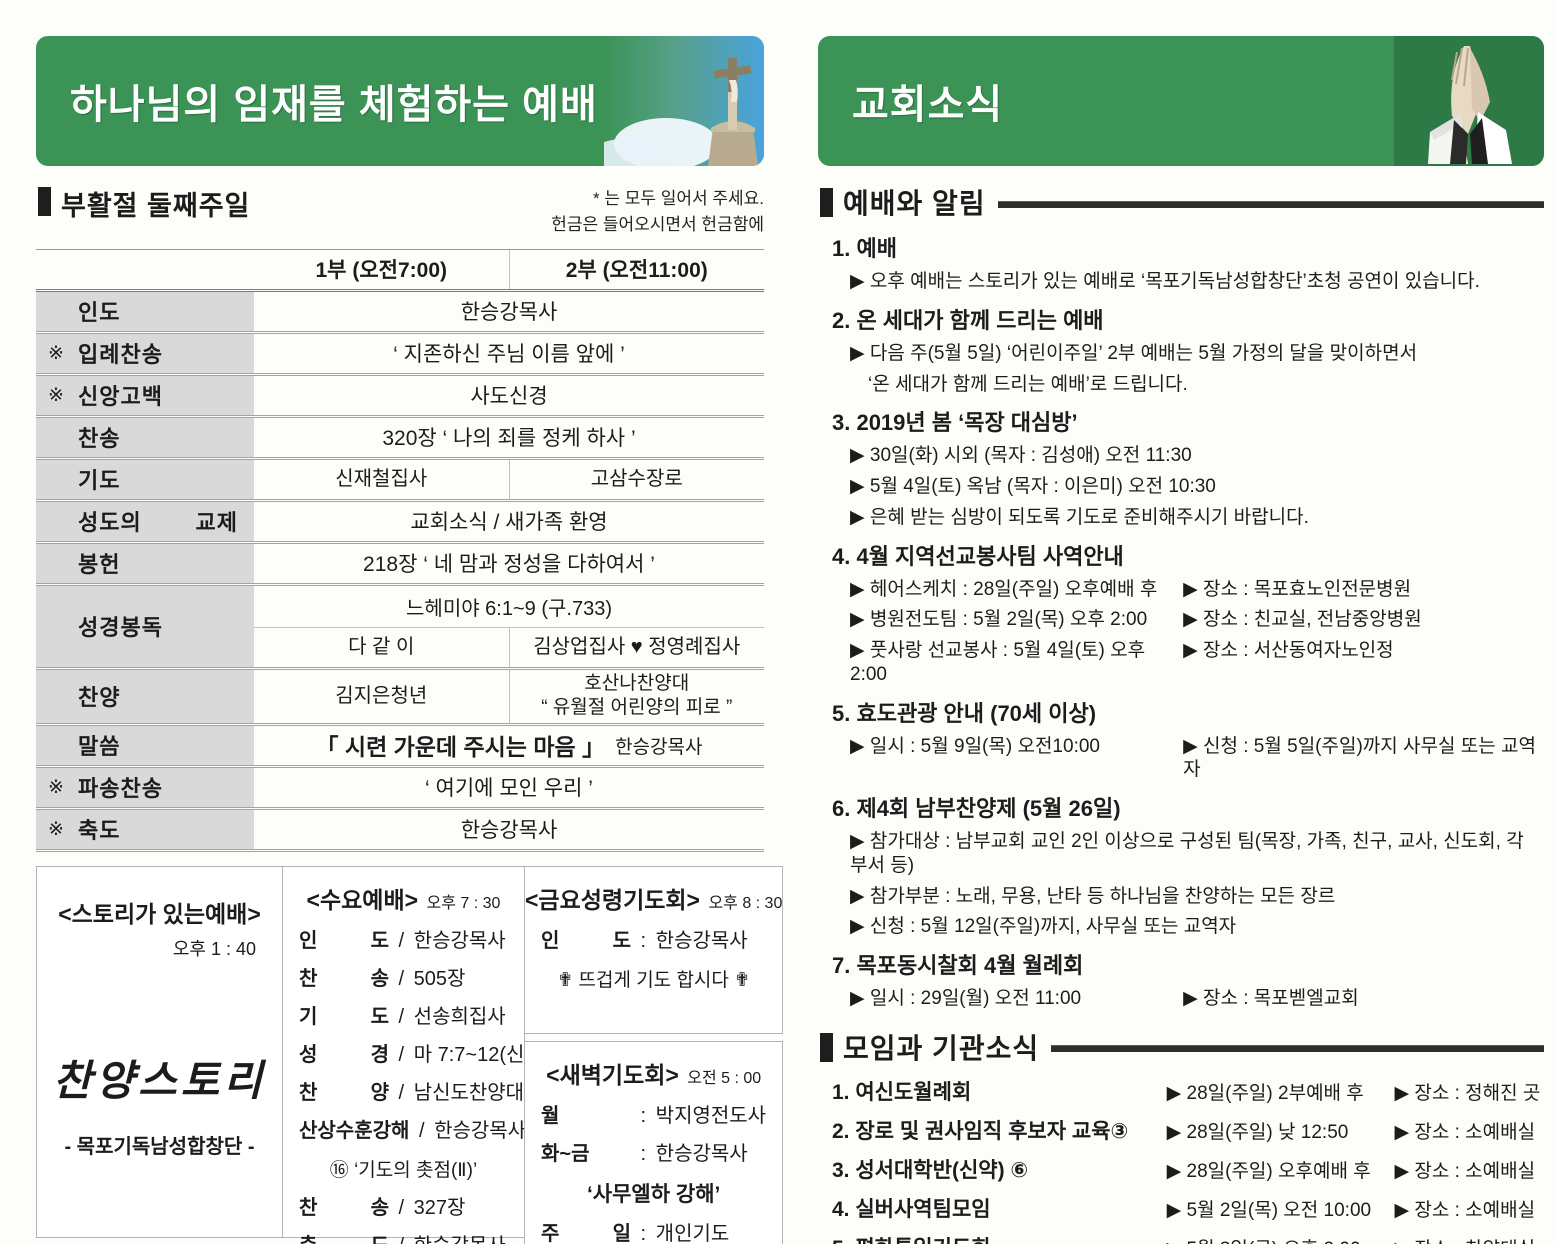 The height and width of the screenshot is (1244, 1556). I want to click on service-item-label: 기도, so click(99, 481).